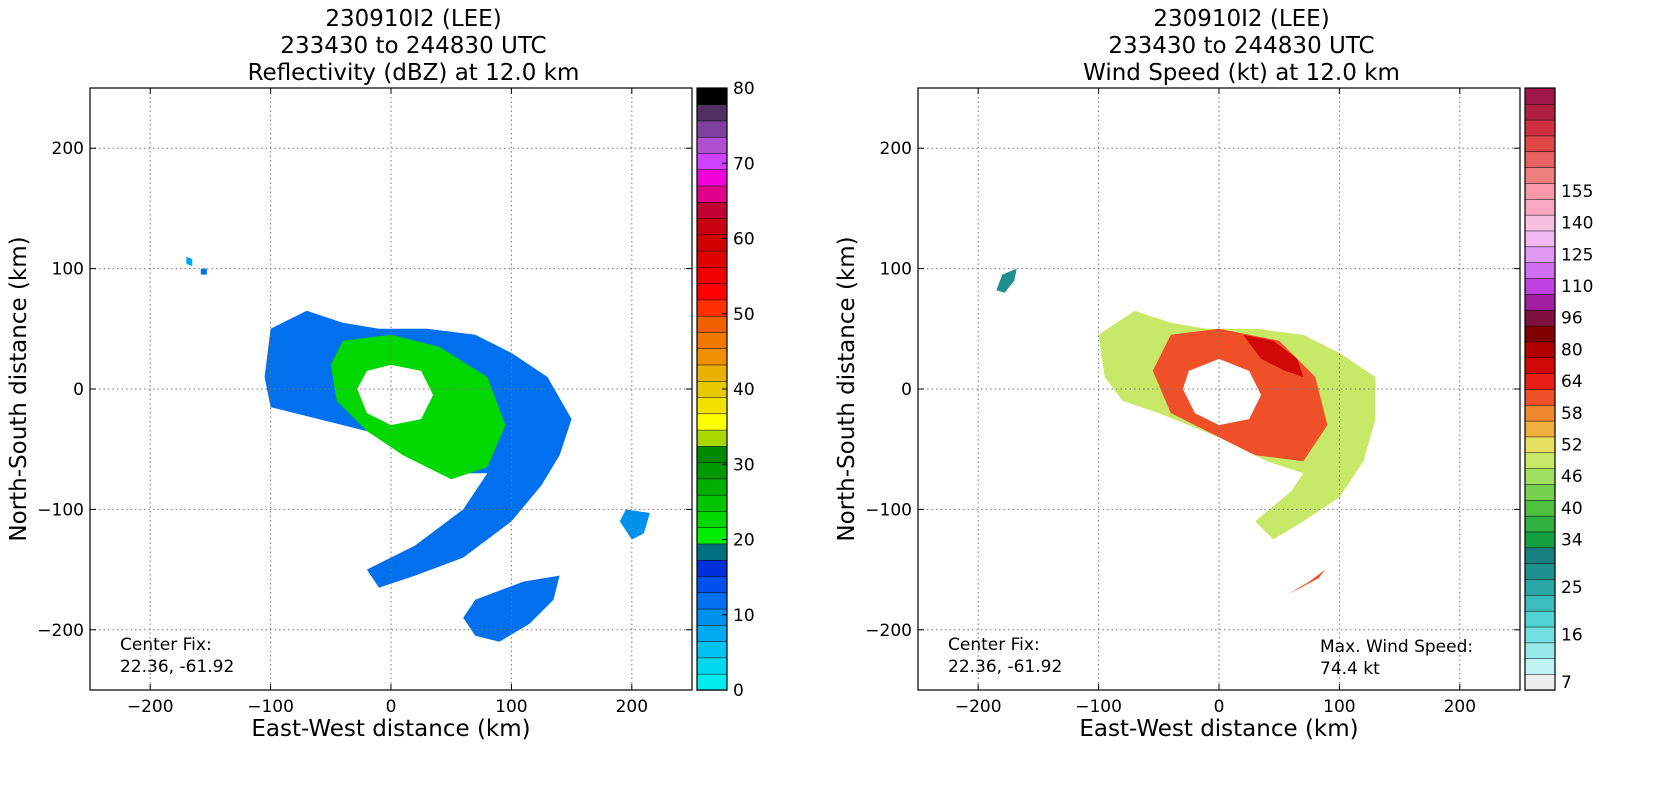 Image resolution: width=1655 pixels, height=787 pixels. I want to click on colorbar-tick-label: 155, so click(1577, 192).